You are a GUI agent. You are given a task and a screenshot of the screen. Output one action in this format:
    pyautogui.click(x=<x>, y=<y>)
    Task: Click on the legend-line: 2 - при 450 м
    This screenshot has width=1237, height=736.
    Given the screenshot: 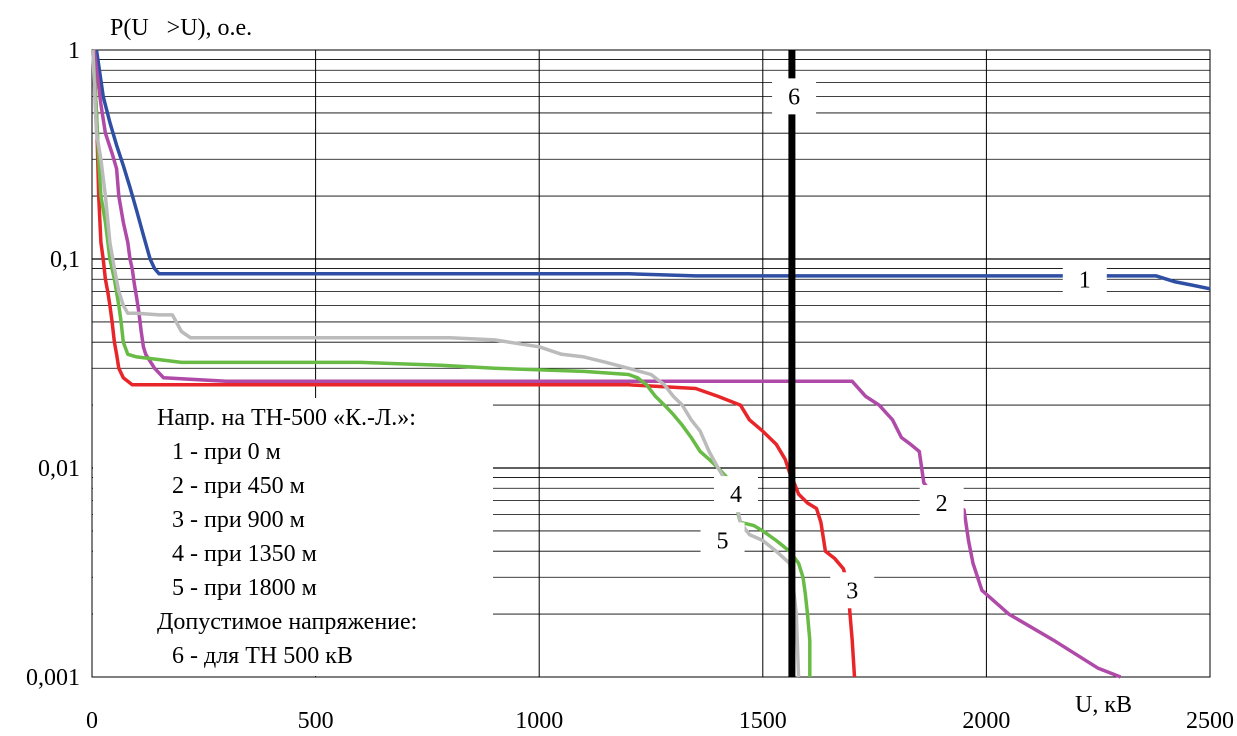 What is the action you would take?
    pyautogui.click(x=238, y=486)
    